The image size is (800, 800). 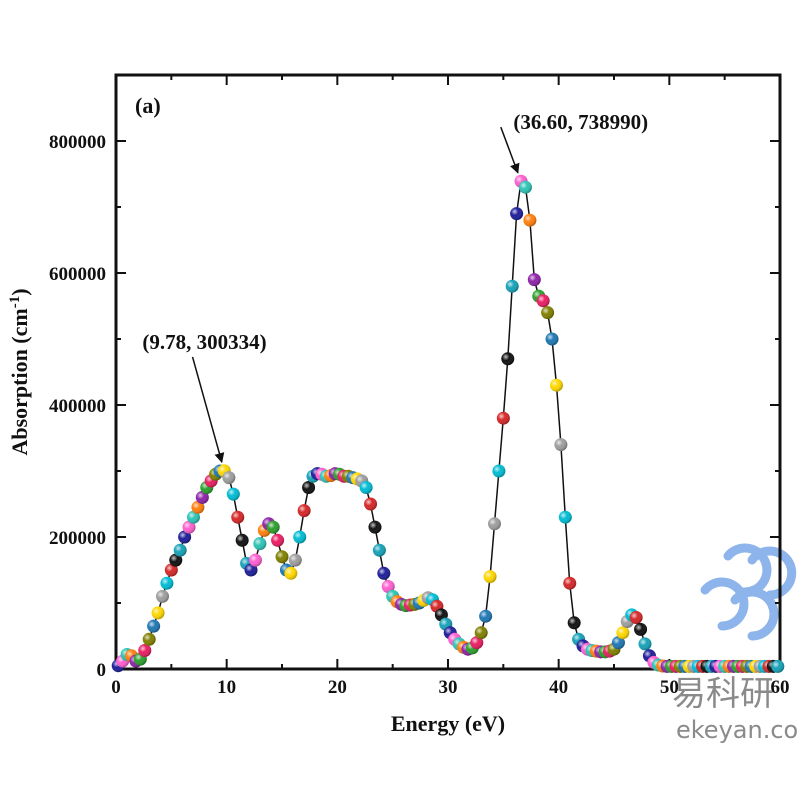 I want to click on watermark-text-cn: 易科研, so click(x=723, y=694).